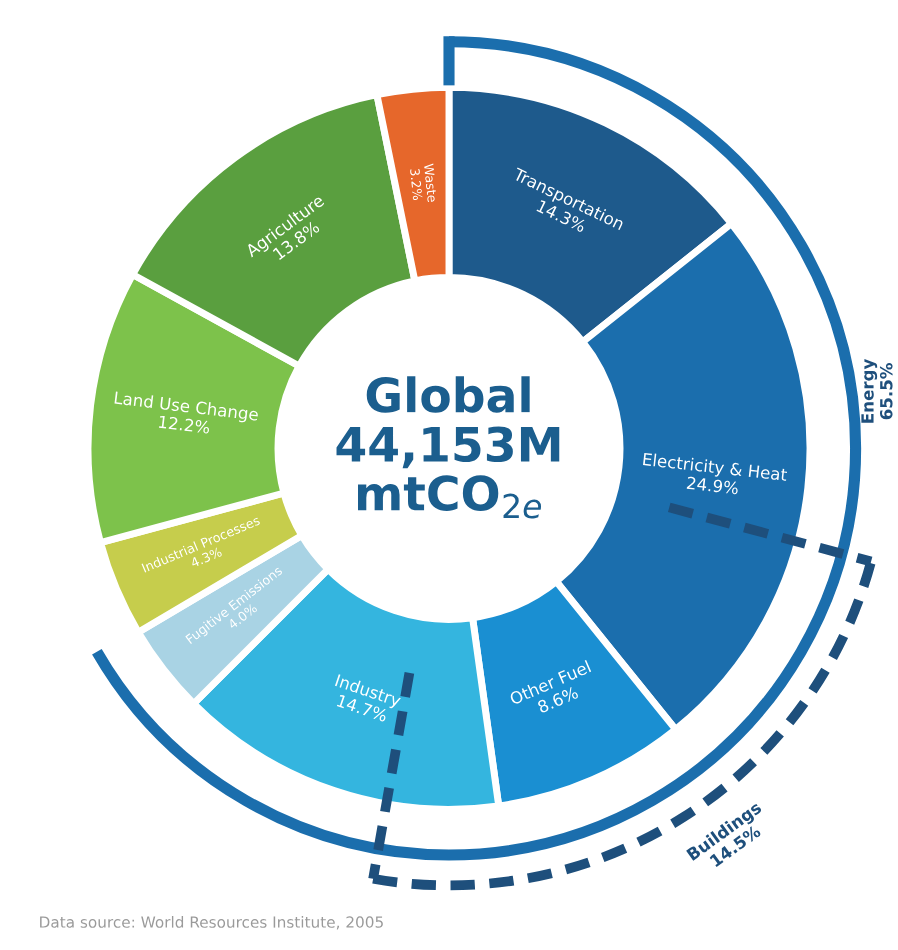  Describe the element at coordinates (877, 390) in the screenshot. I see `text: Energy 65.5%` at that location.